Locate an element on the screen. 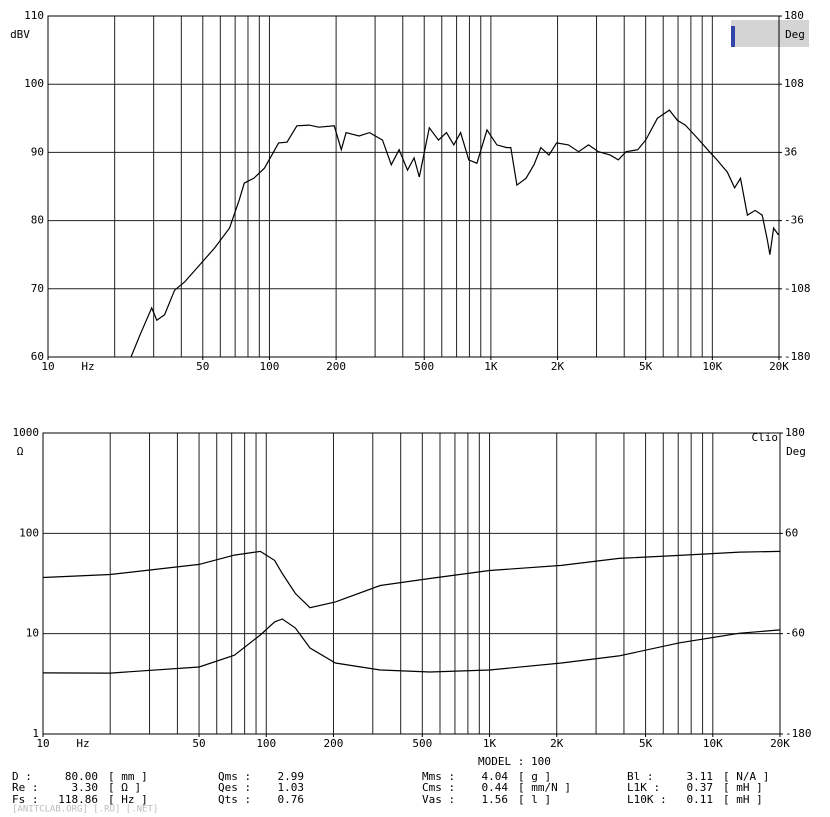  param-value: 0.37 is located at coordinates (700, 787).